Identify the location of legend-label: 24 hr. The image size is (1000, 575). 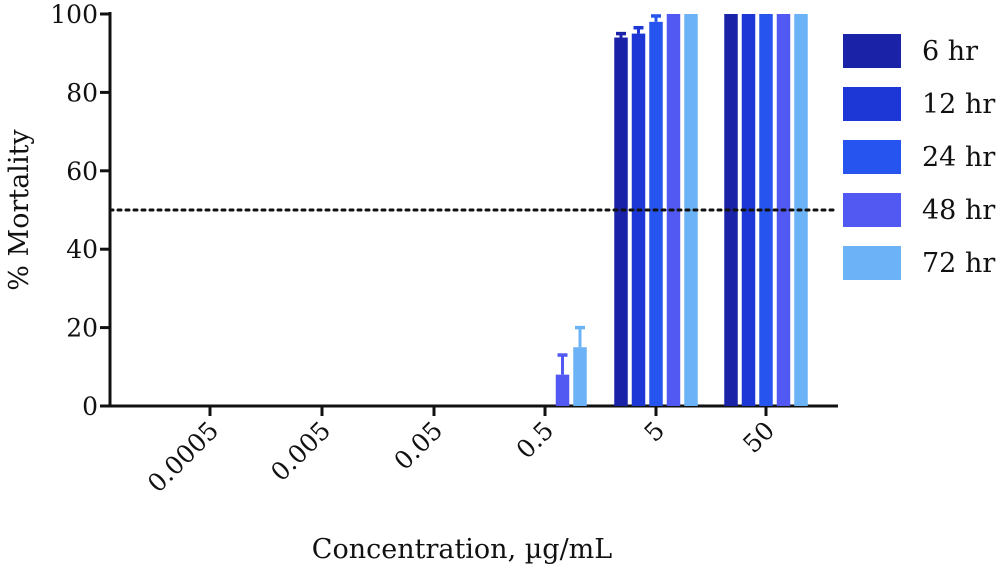
(958, 157).